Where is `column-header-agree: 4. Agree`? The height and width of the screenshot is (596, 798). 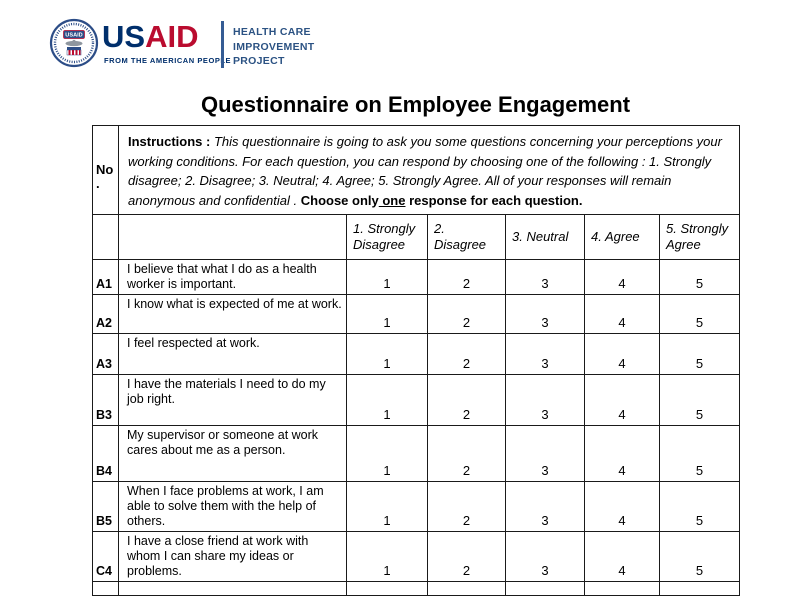 column-header-agree: 4. Agree is located at coordinates (622, 237).